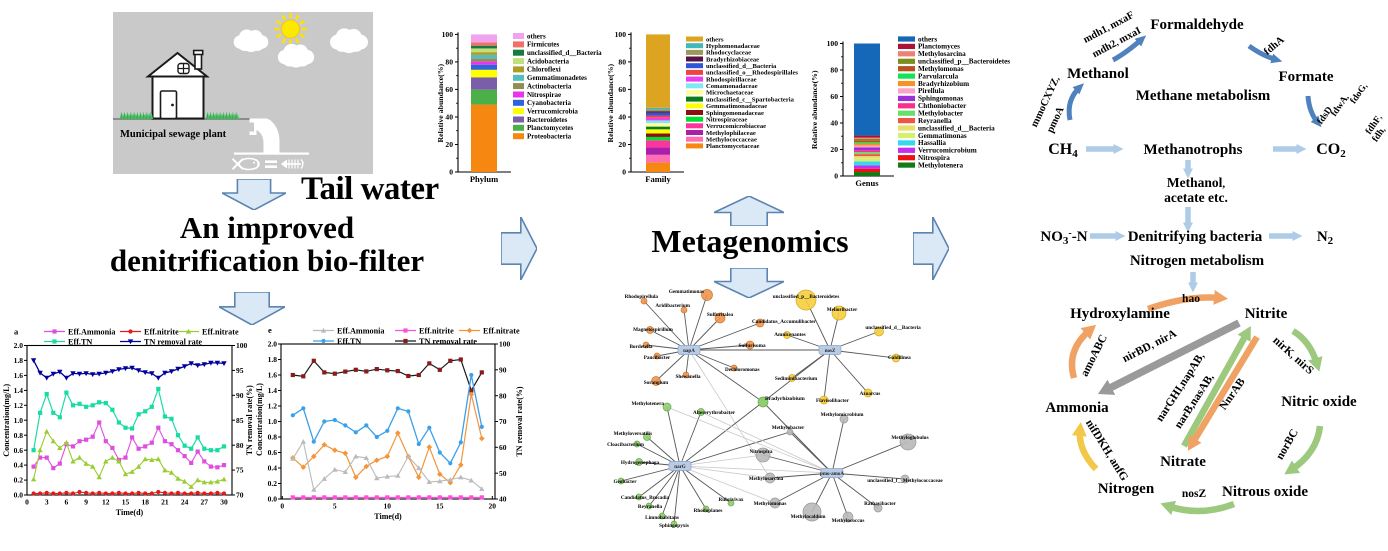 The image size is (1388, 551). I want to click on svg-text: Methyloglobulus, so click(909, 438).